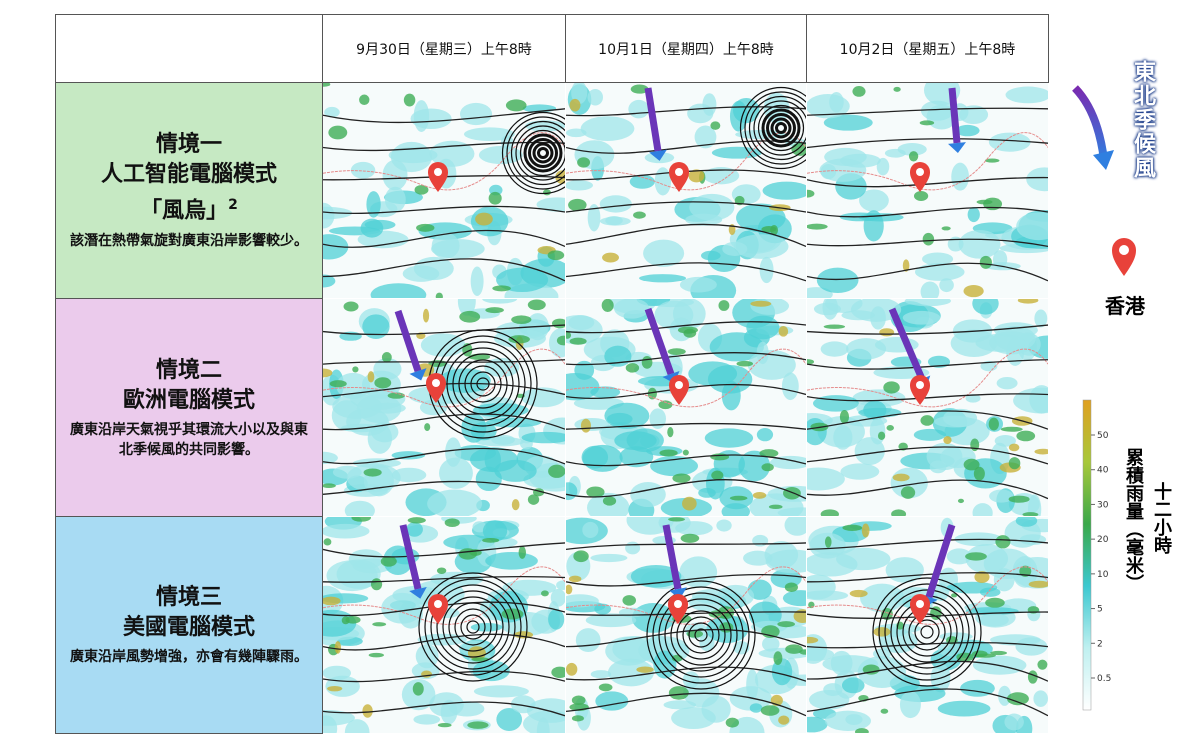 The width and height of the screenshot is (1200, 744). What do you see at coordinates (188, 145) in the screenshot?
I see `row-title-text: 情境一` at bounding box center [188, 145].